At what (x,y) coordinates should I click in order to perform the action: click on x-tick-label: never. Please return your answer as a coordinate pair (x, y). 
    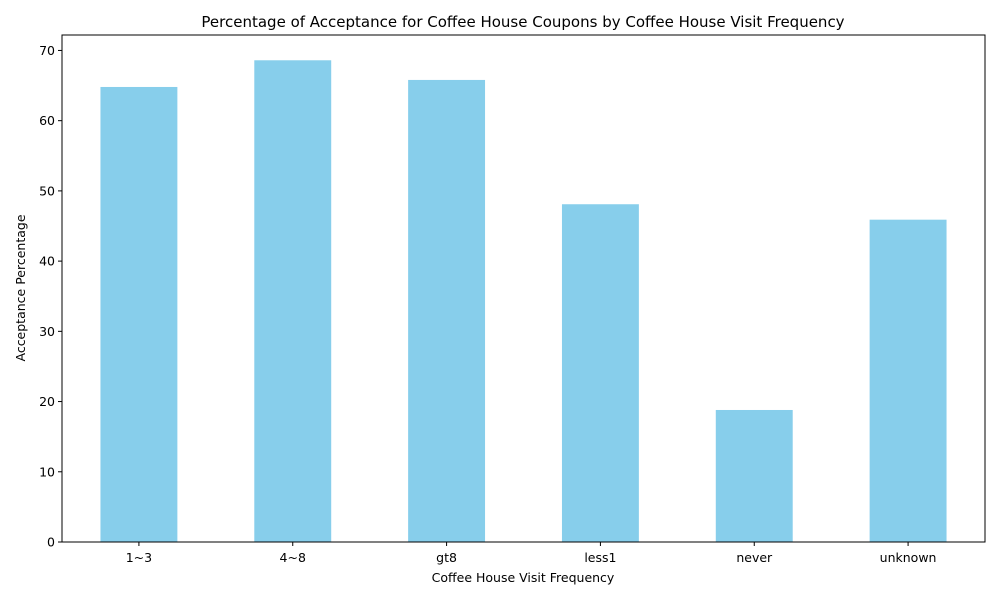
    Looking at the image, I should click on (754, 557).